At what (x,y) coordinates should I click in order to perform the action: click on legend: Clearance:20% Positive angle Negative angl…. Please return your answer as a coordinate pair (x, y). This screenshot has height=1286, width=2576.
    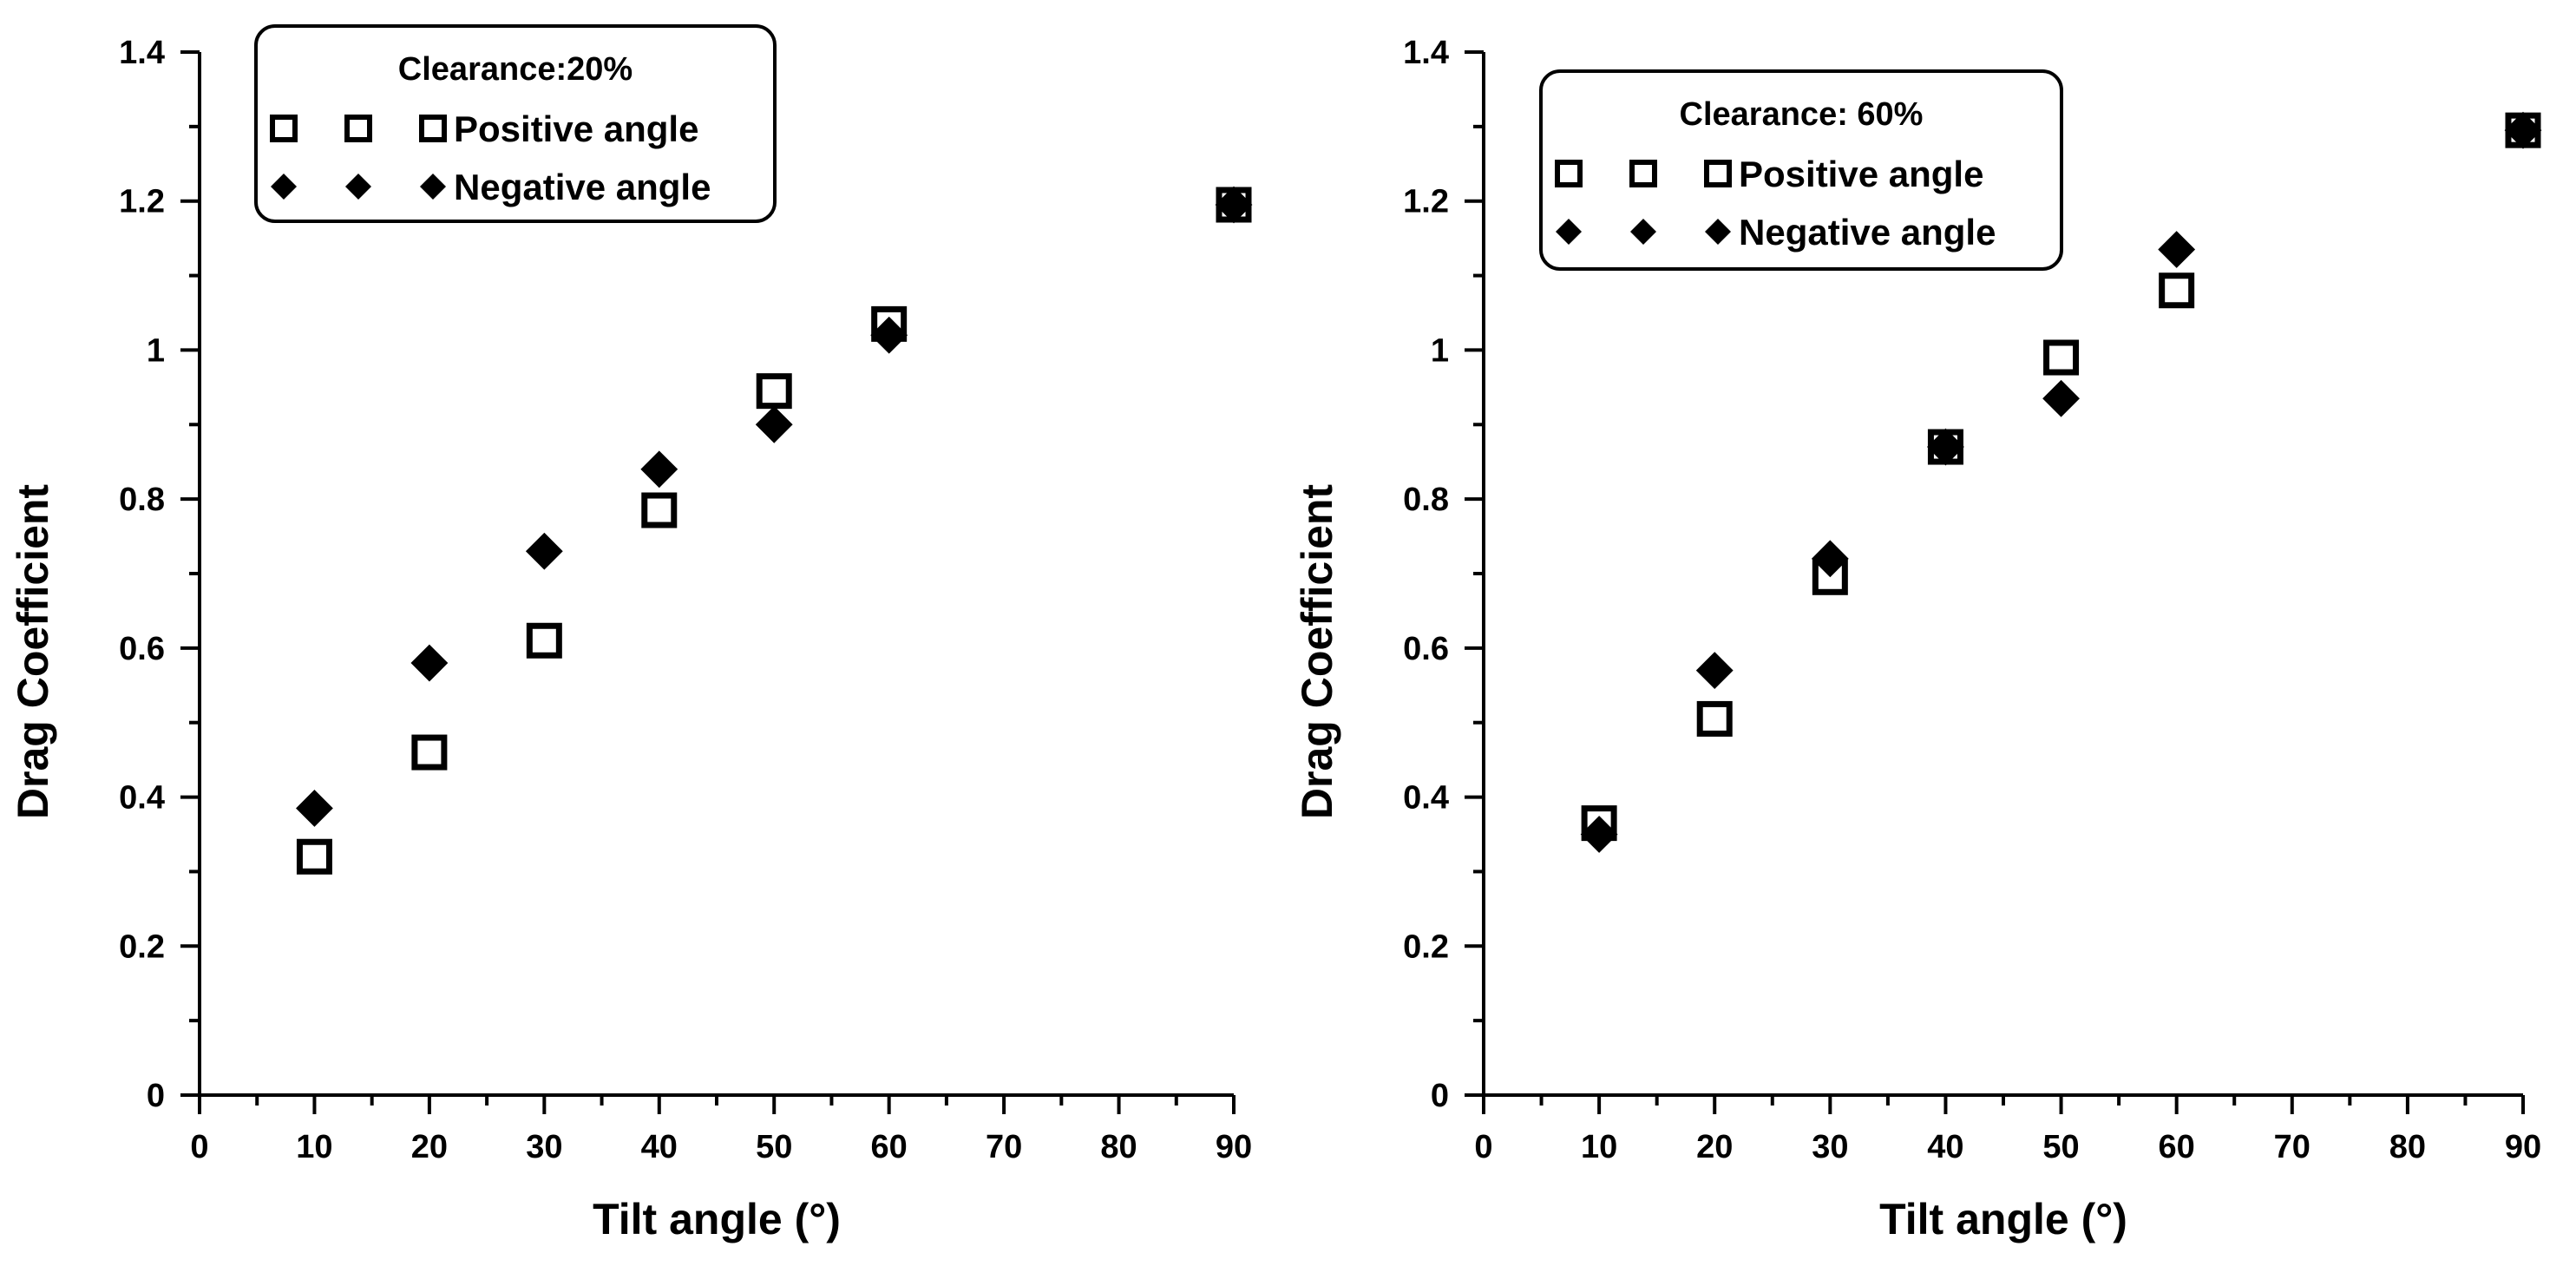
    Looking at the image, I should click on (515, 123).